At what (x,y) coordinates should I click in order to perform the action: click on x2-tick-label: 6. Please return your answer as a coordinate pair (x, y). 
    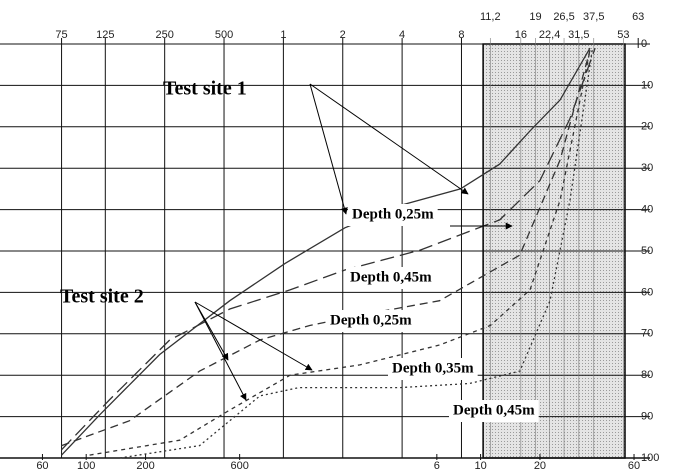
    Looking at the image, I should click on (437, 466).